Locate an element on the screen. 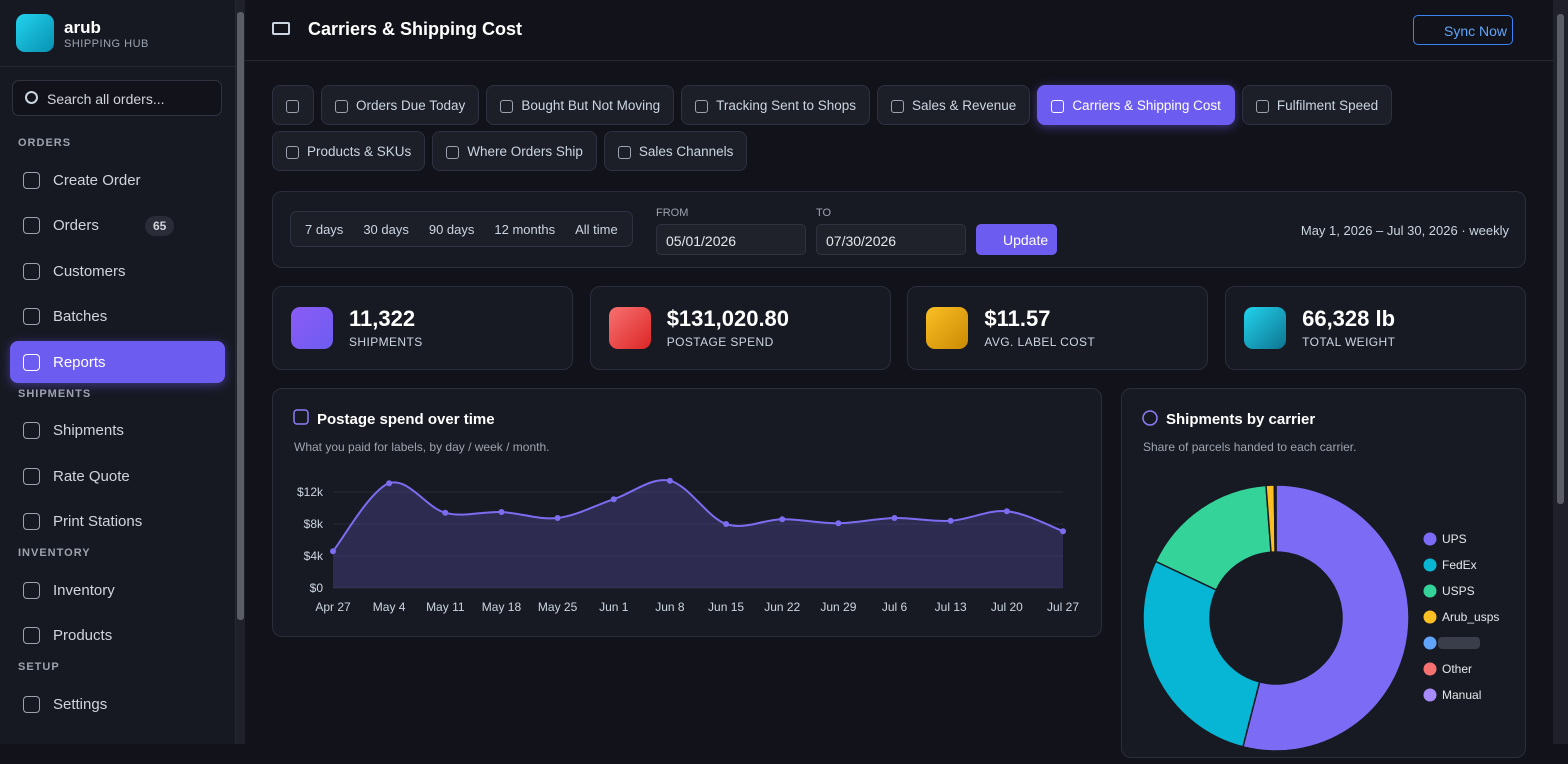 The image size is (1568, 764). from-input: 05/01/2026 is located at coordinates (731, 239).